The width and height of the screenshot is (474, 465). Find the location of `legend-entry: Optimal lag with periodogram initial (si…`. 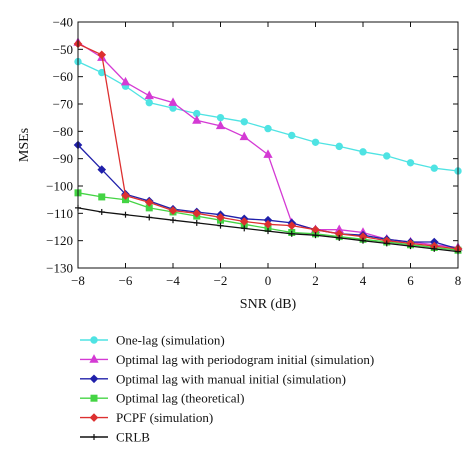

legend-entry: Optimal lag with periodogram initial (si… is located at coordinates (227, 359).